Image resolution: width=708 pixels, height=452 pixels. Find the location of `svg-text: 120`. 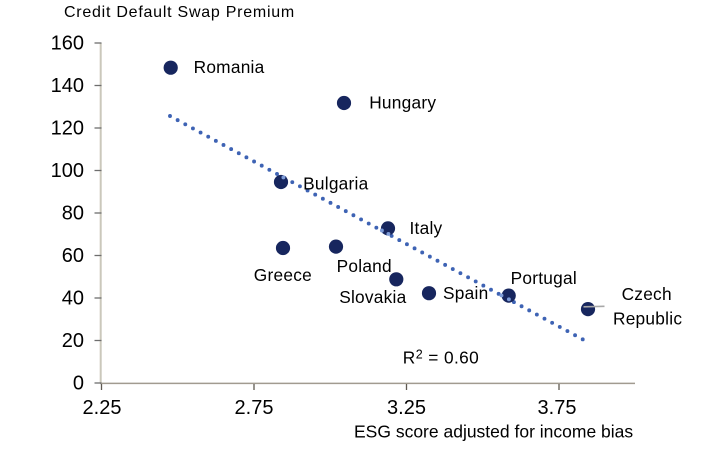

svg-text: 120 is located at coordinates (67, 129).